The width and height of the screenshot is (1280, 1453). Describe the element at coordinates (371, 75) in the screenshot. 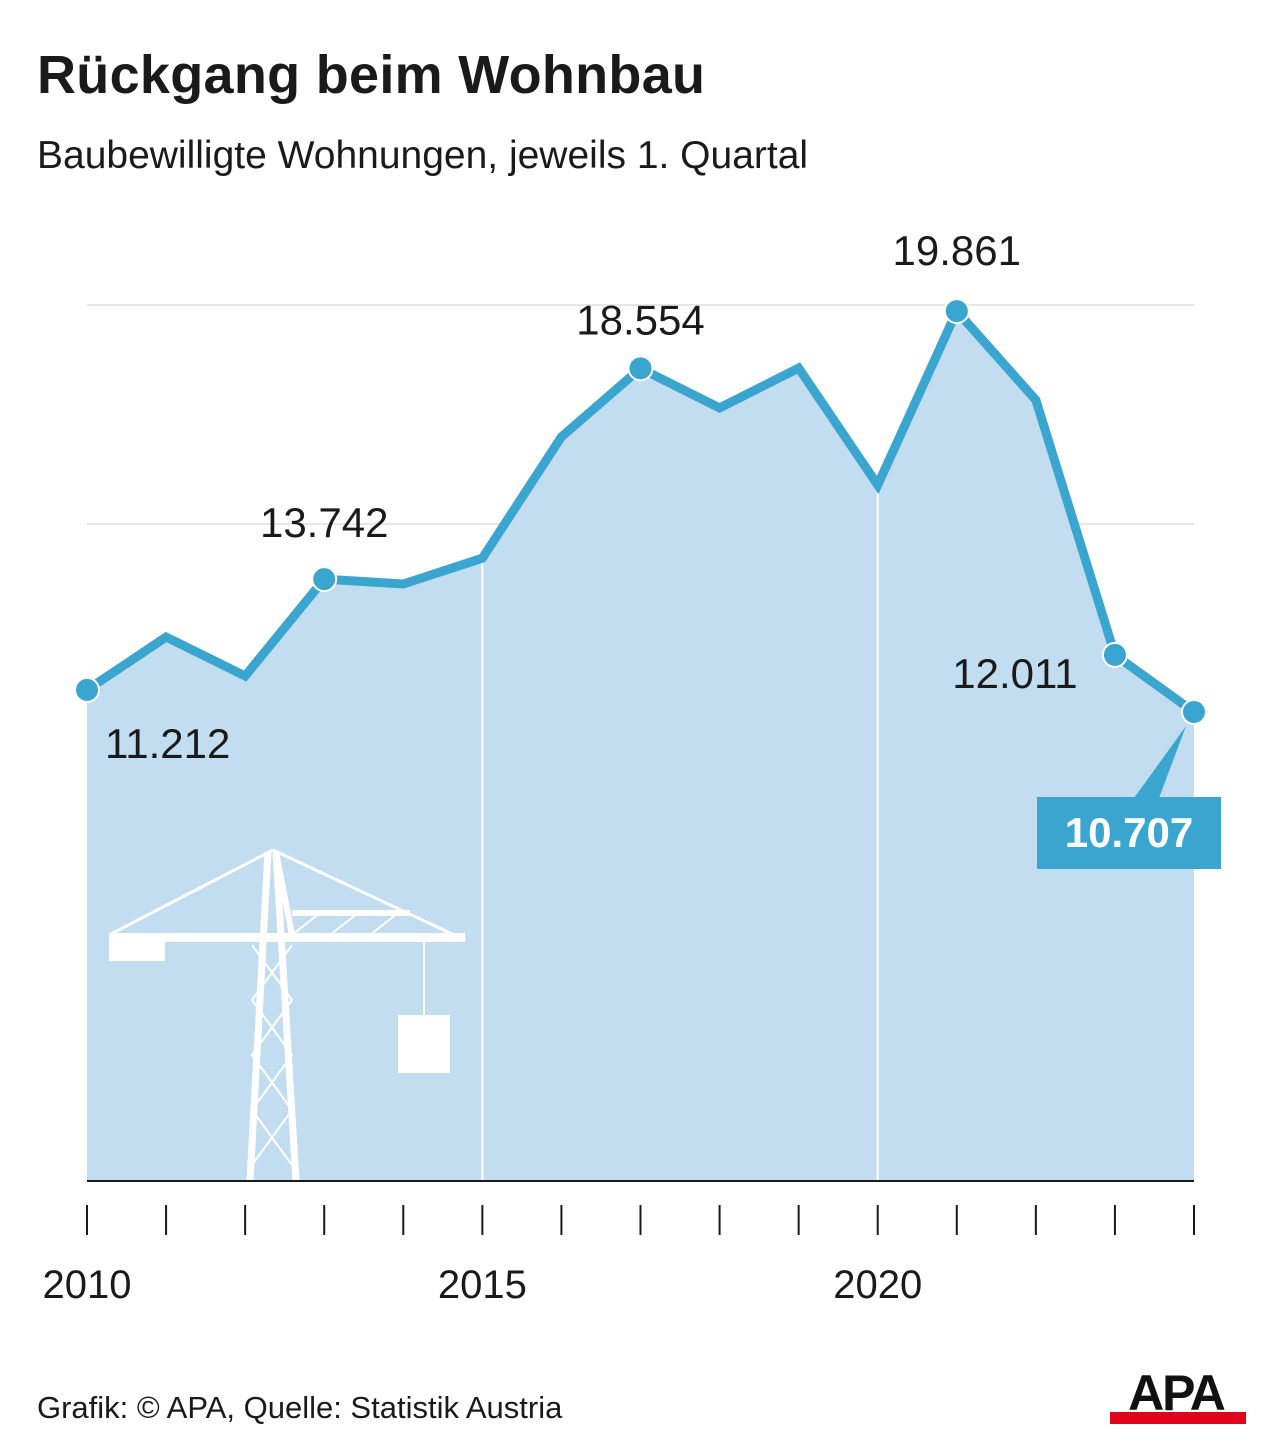

I see `chart-title: Rückgang beim Wohnbau` at that location.